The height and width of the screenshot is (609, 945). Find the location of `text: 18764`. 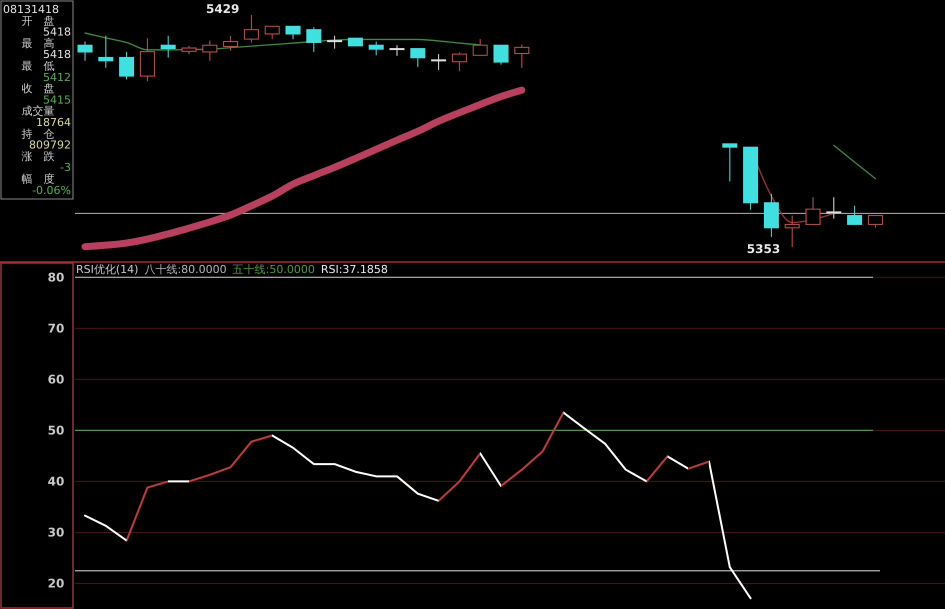

text: 18764 is located at coordinates (53, 122).